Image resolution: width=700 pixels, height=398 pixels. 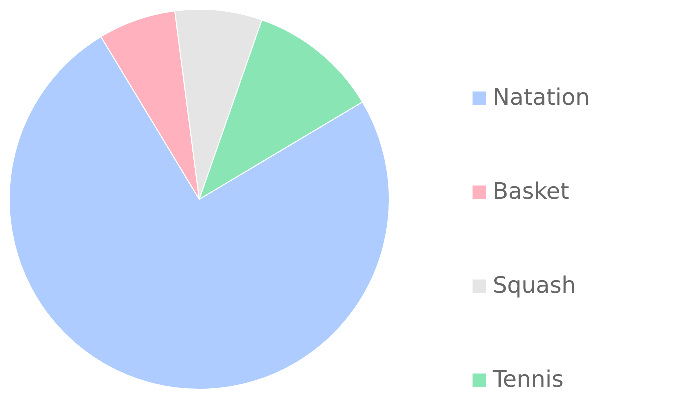 I want to click on legend-label: Squash, so click(x=534, y=286).